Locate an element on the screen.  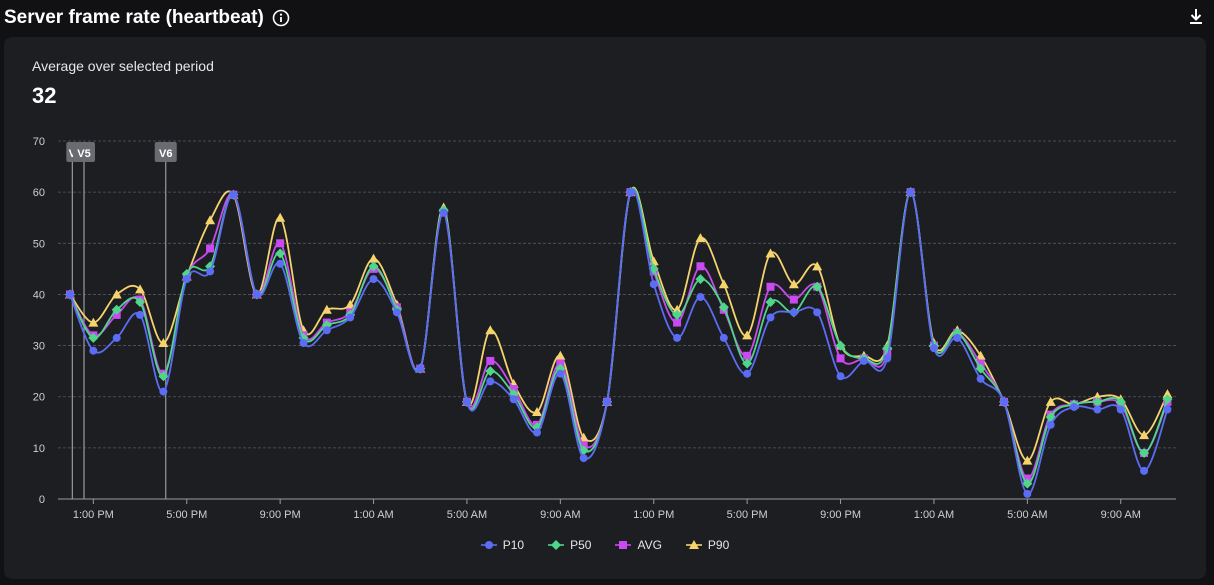
legend-item-avg: AVG is located at coordinates (638, 545).